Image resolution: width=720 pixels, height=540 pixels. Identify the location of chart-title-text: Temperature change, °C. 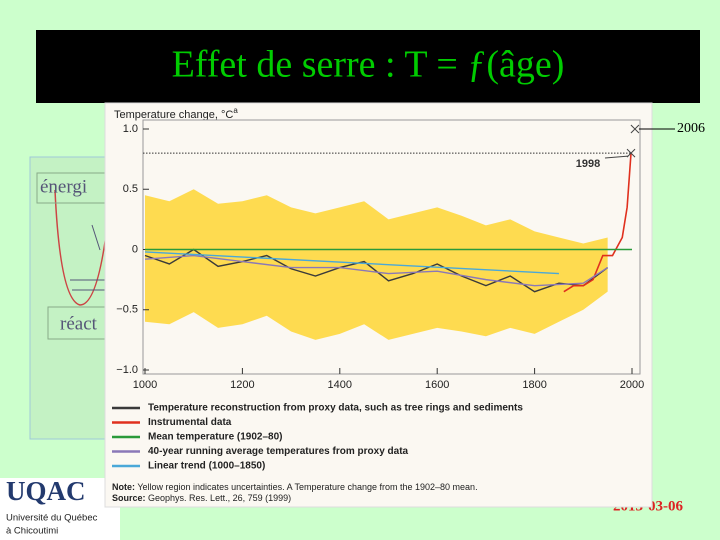
(173, 115).